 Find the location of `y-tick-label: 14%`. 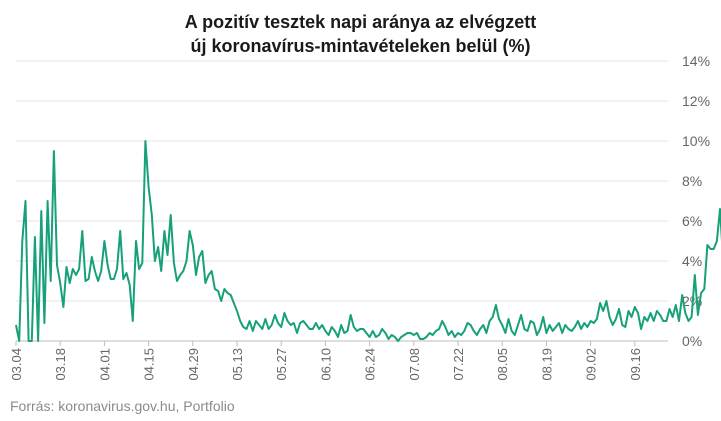

y-tick-label: 14% is located at coordinates (696, 61).